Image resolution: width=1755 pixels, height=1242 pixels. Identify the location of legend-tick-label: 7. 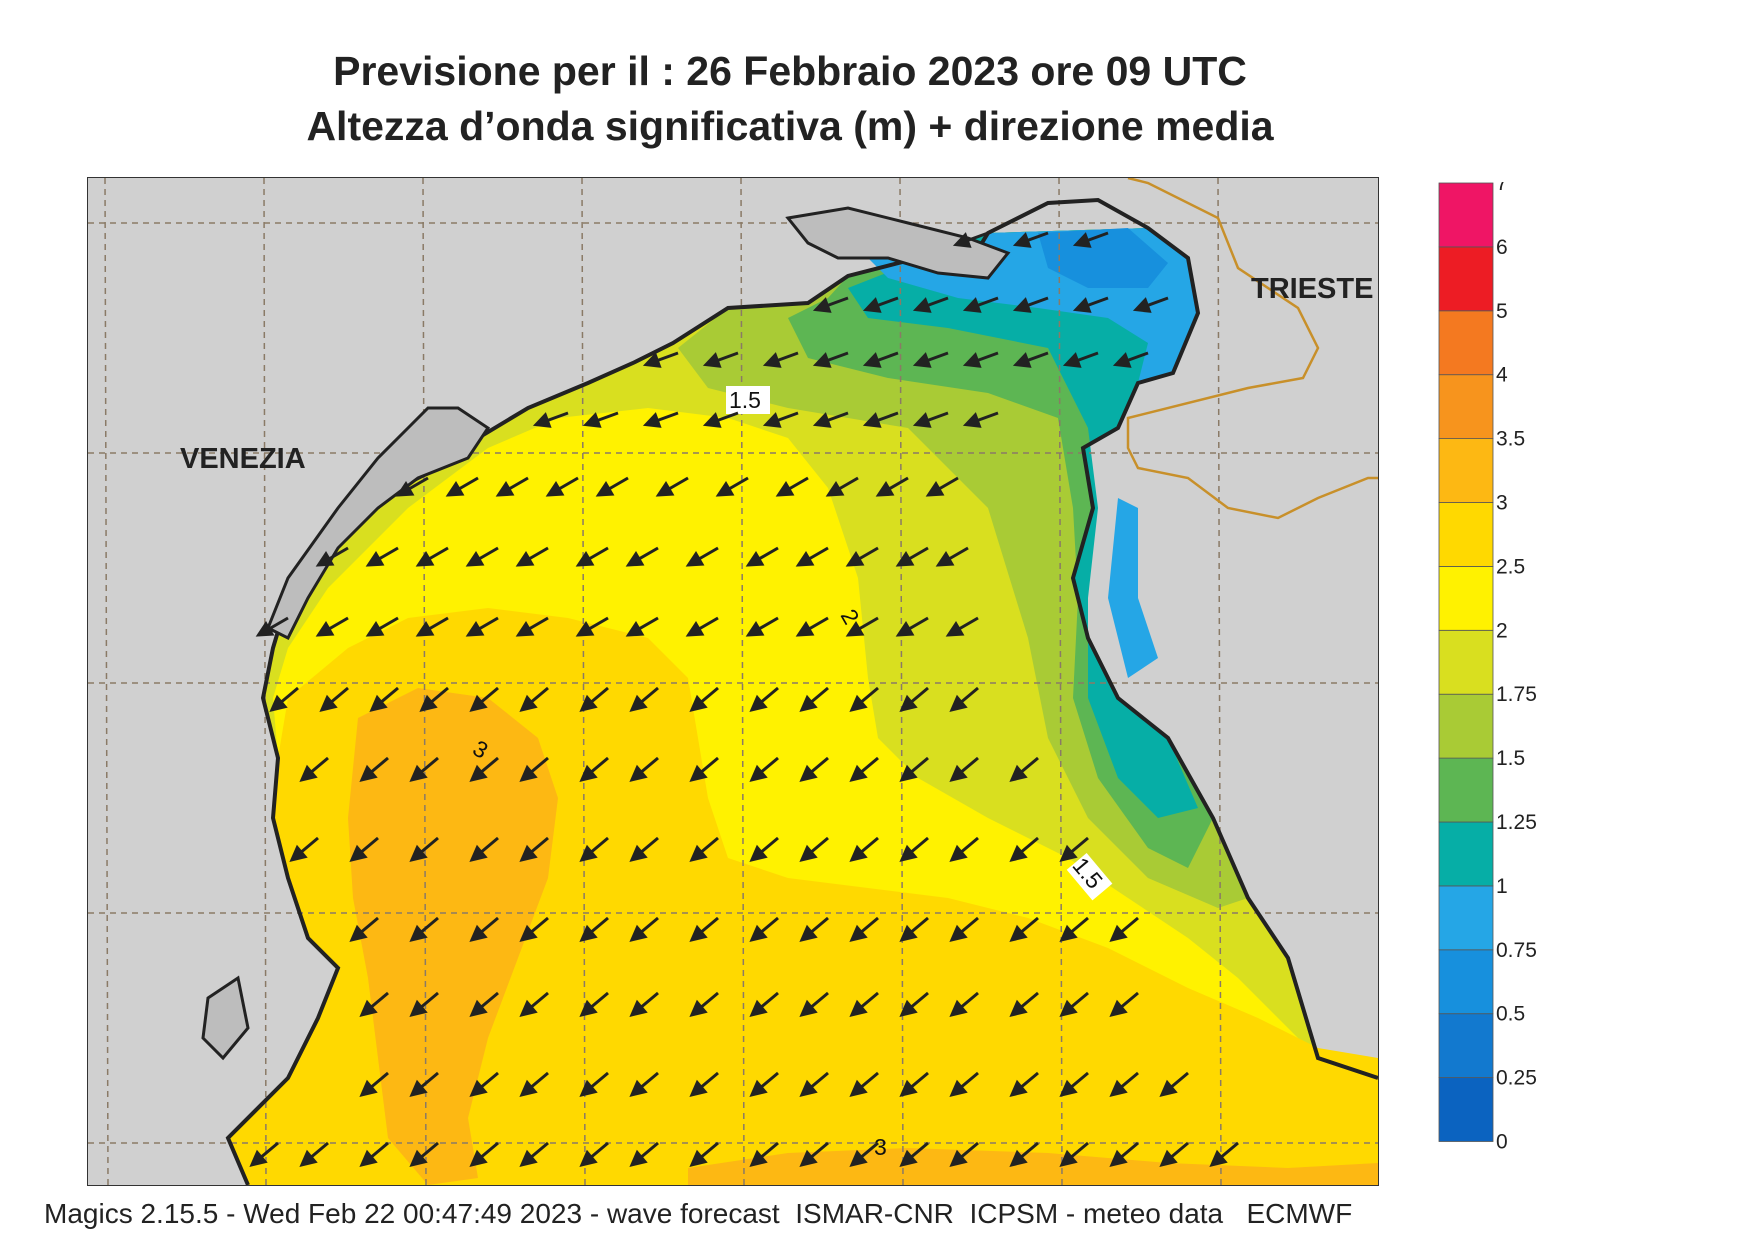
(1502, 188).